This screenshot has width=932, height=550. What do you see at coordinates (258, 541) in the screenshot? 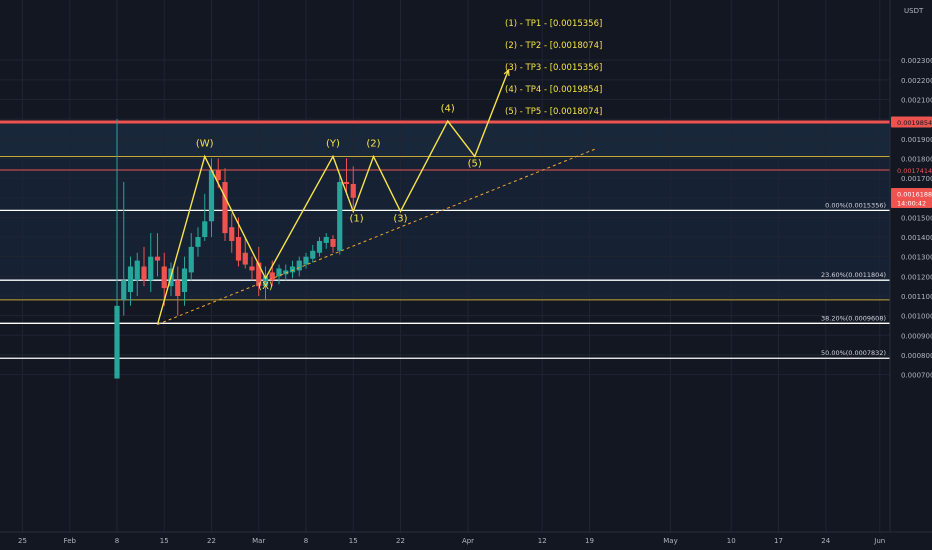
I see `time-tick-label: Mar` at bounding box center [258, 541].